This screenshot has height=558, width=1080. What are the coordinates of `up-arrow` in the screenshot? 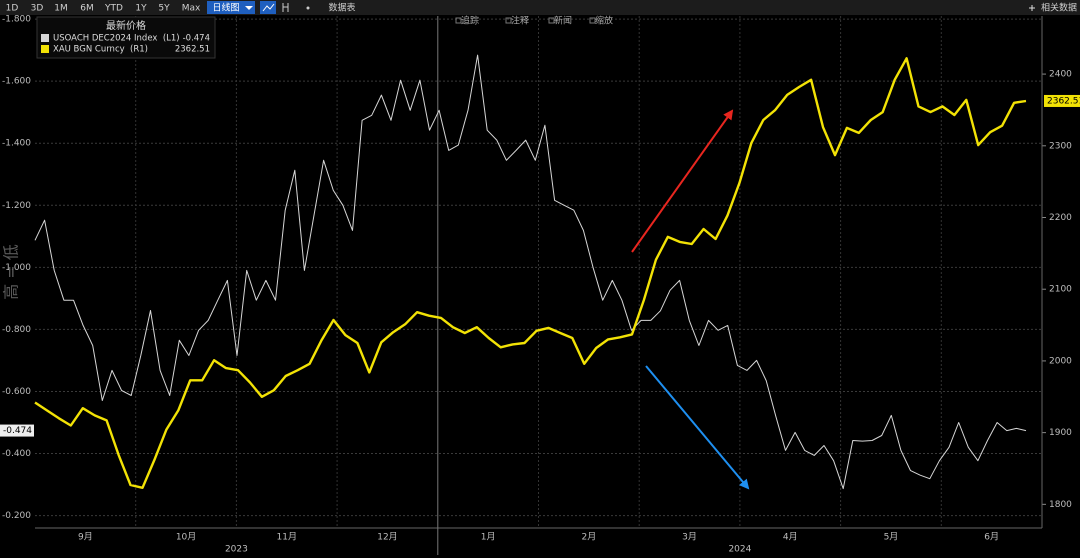 It's located at (682, 181).